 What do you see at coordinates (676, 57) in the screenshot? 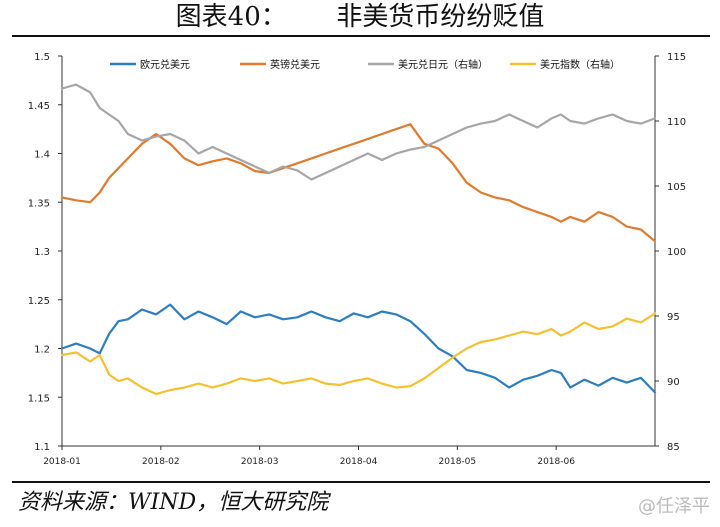
I see `y-right-tick-label: 115` at bounding box center [676, 57].